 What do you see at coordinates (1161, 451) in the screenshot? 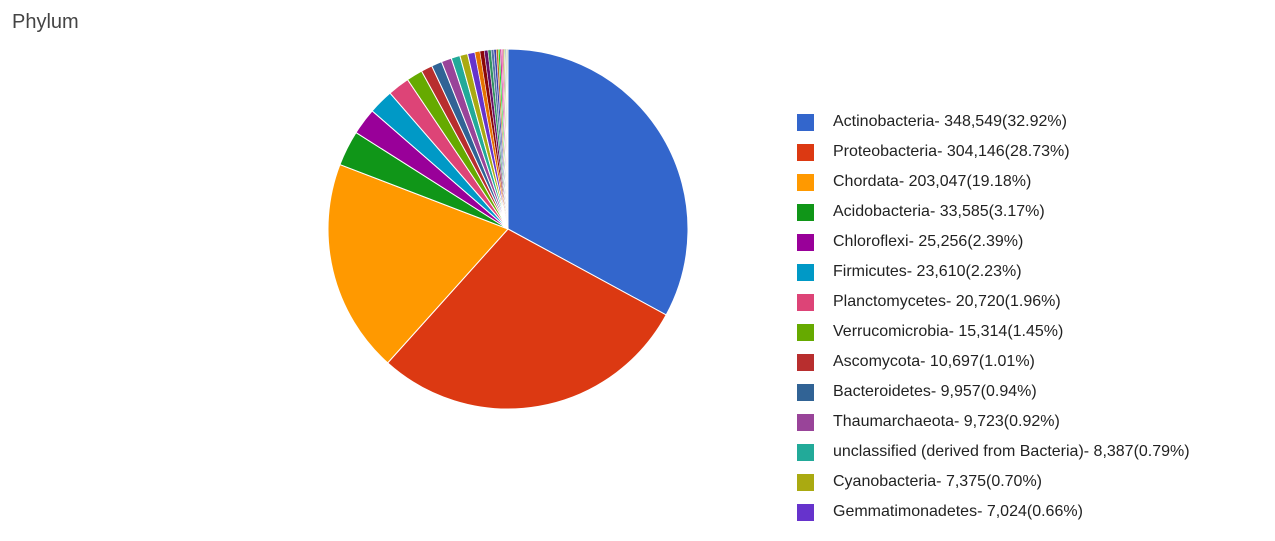
I see `legend-percent: (0.79%)` at bounding box center [1161, 451].